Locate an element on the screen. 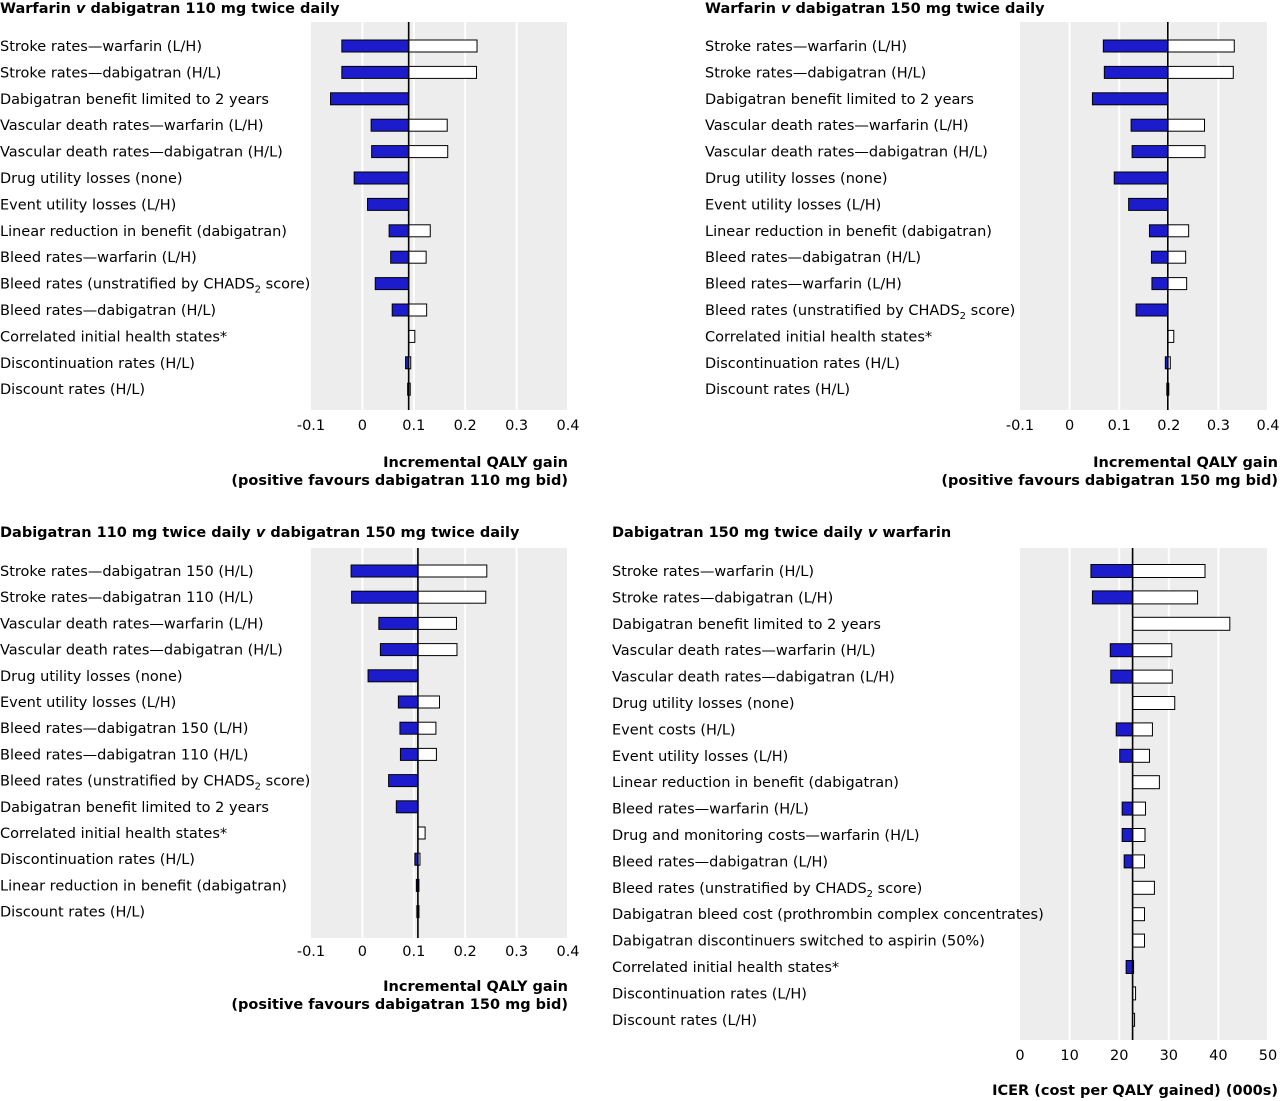  bar-label: Vascular death rates—dabigatran (H/L) is located at coordinates (141, 153).